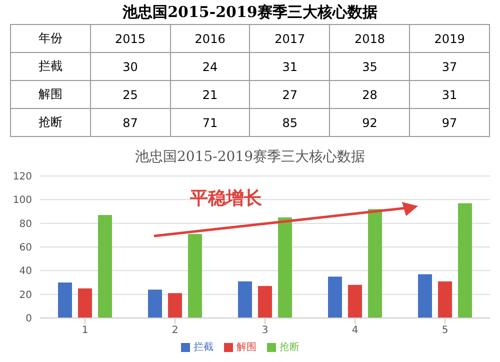 The height and width of the screenshot is (362, 500). What do you see at coordinates (25, 248) in the screenshot?
I see `y-tick-label: 60` at bounding box center [25, 248].